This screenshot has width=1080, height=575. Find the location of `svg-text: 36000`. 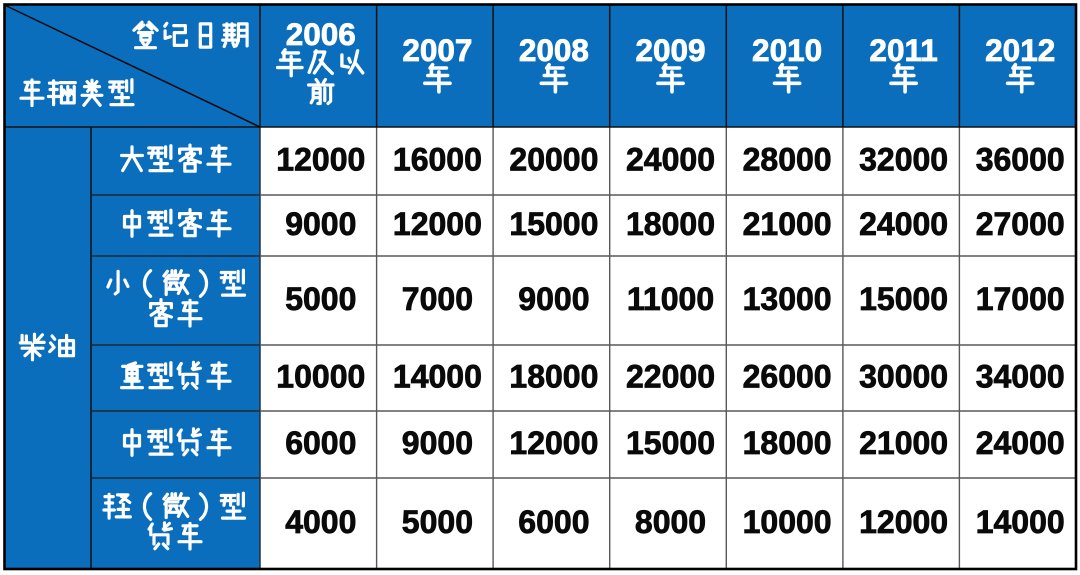

svg-text: 36000 is located at coordinates (1020, 160).